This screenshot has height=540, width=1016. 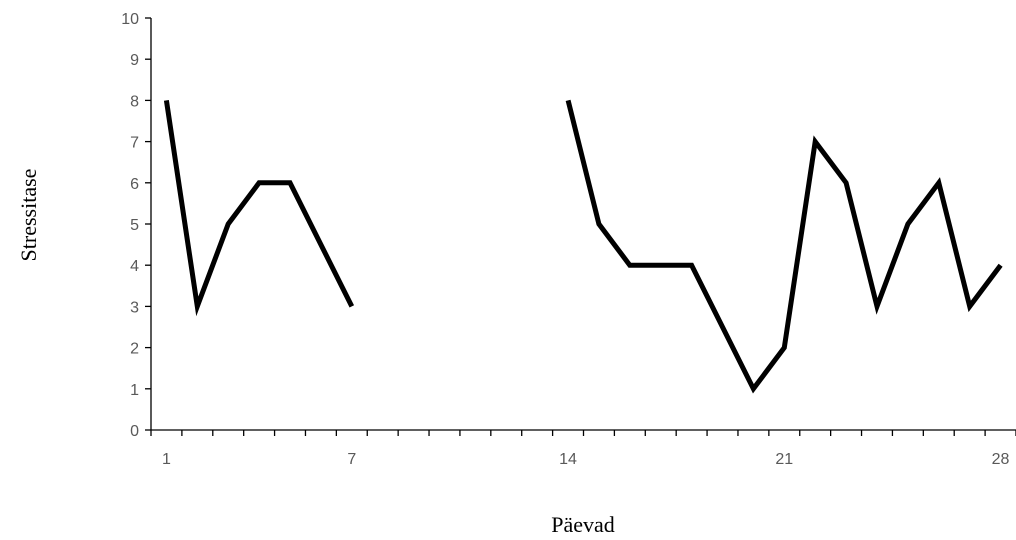 I want to click on y-axis-title: Stressitase, so click(x=28, y=215).